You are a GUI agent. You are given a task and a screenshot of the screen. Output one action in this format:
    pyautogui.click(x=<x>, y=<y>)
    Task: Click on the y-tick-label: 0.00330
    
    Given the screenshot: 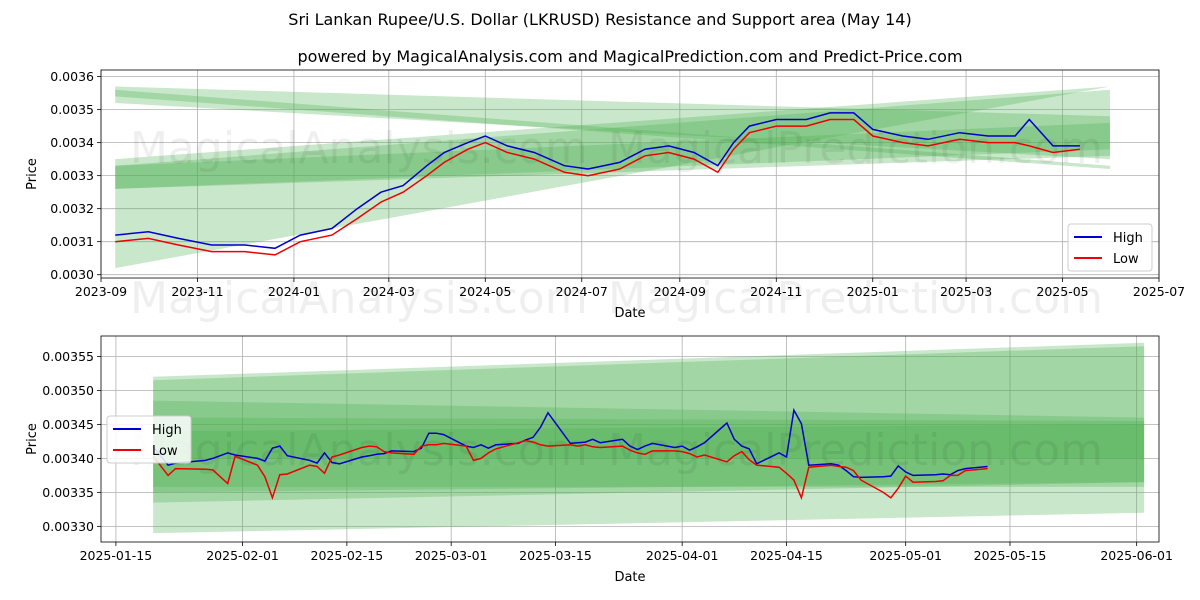 What is the action you would take?
    pyautogui.click(x=68, y=526)
    